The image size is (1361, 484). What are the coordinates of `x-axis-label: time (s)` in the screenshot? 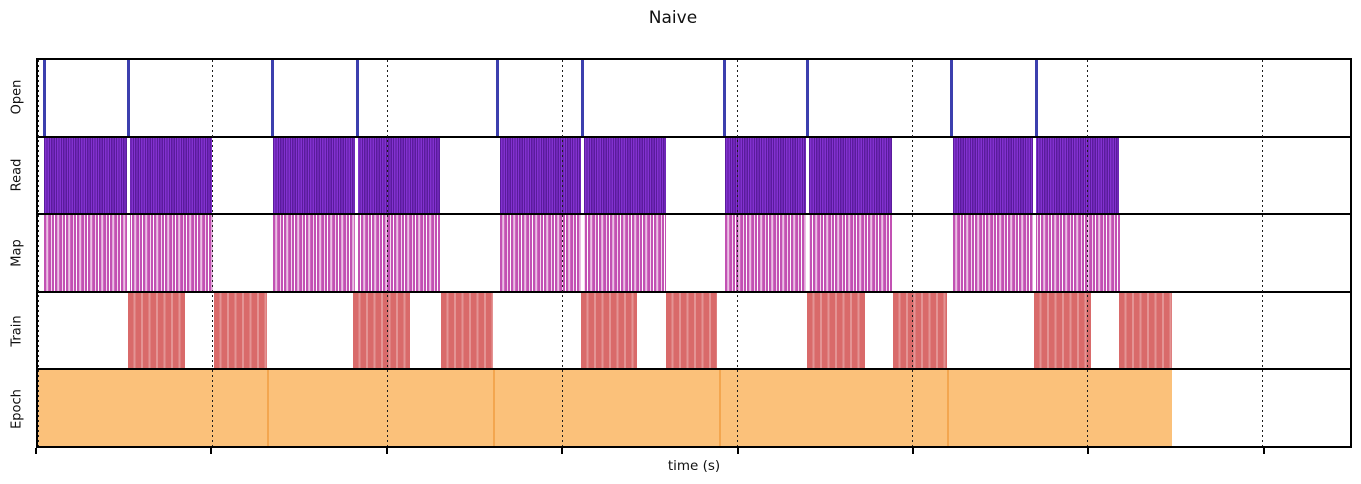 It's located at (694, 466).